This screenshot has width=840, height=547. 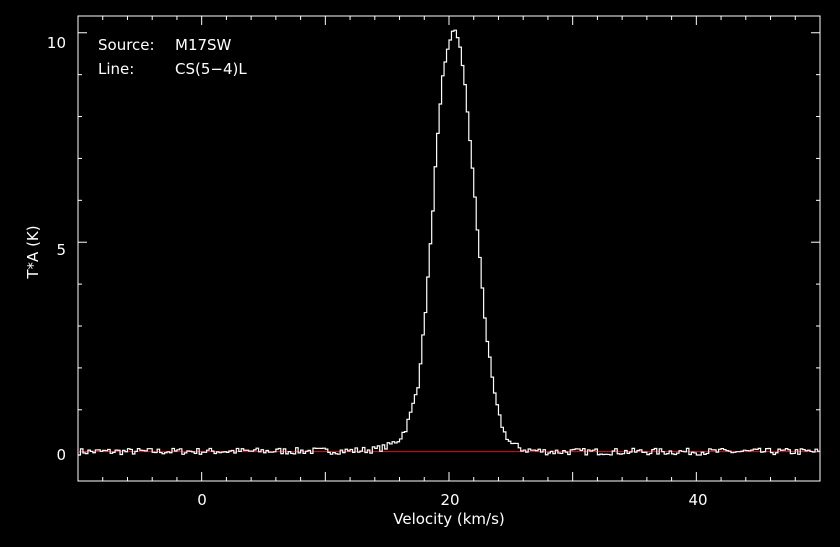 What do you see at coordinates (56, 43) in the screenshot?
I see `y-tick-label: 10` at bounding box center [56, 43].